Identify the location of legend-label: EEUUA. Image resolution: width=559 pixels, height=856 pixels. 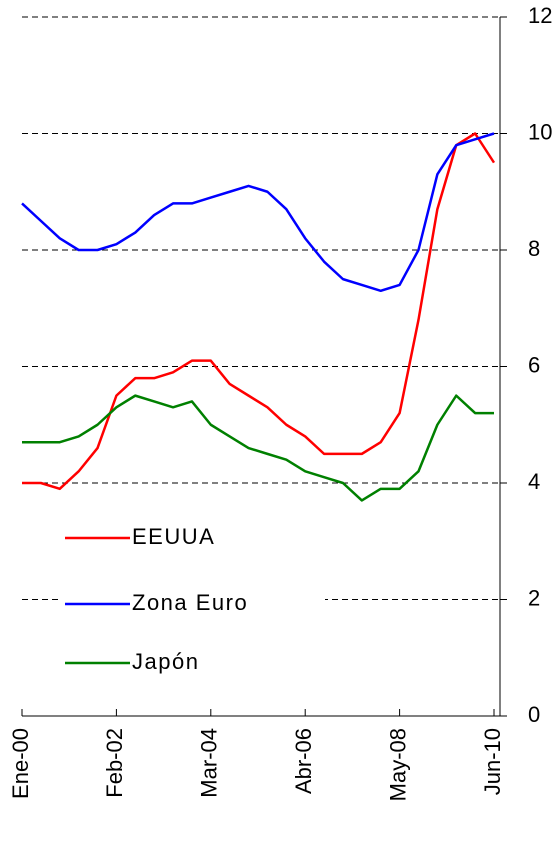
(173, 536).